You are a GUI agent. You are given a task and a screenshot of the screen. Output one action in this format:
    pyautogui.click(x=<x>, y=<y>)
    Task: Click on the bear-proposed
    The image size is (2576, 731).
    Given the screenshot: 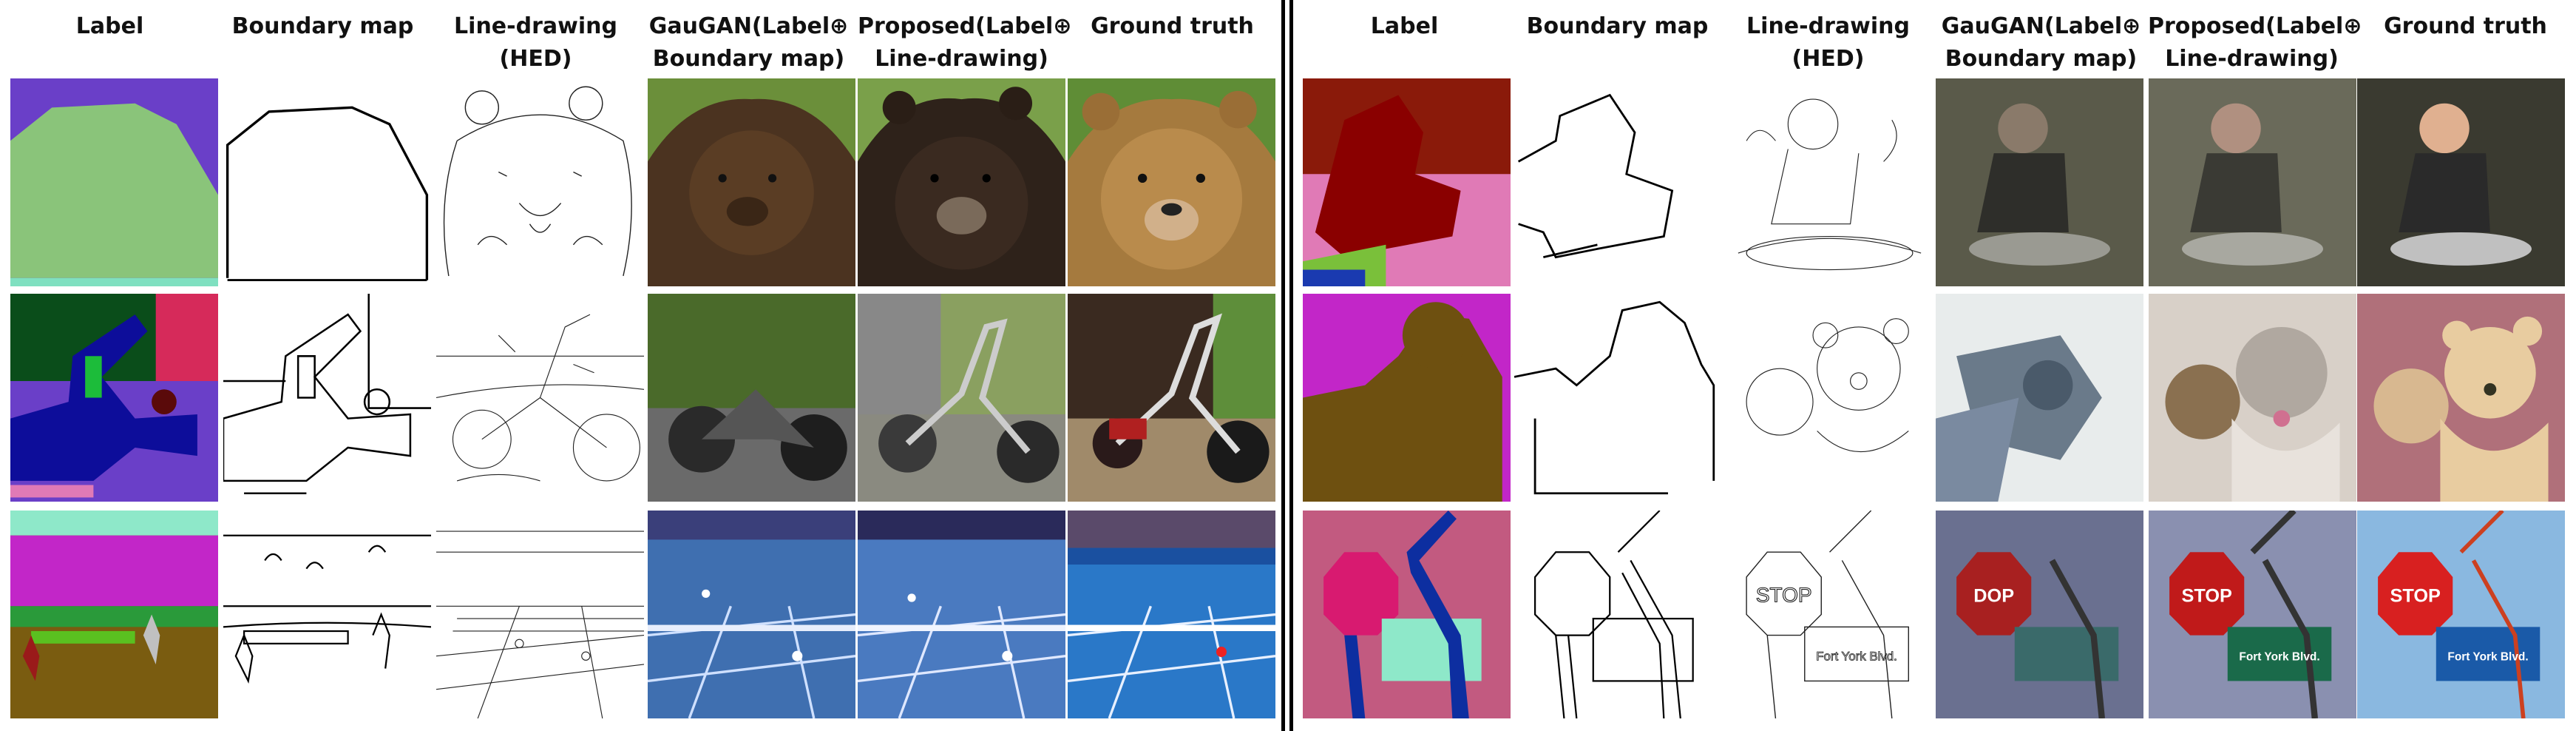 What is the action you would take?
    pyautogui.click(x=961, y=182)
    